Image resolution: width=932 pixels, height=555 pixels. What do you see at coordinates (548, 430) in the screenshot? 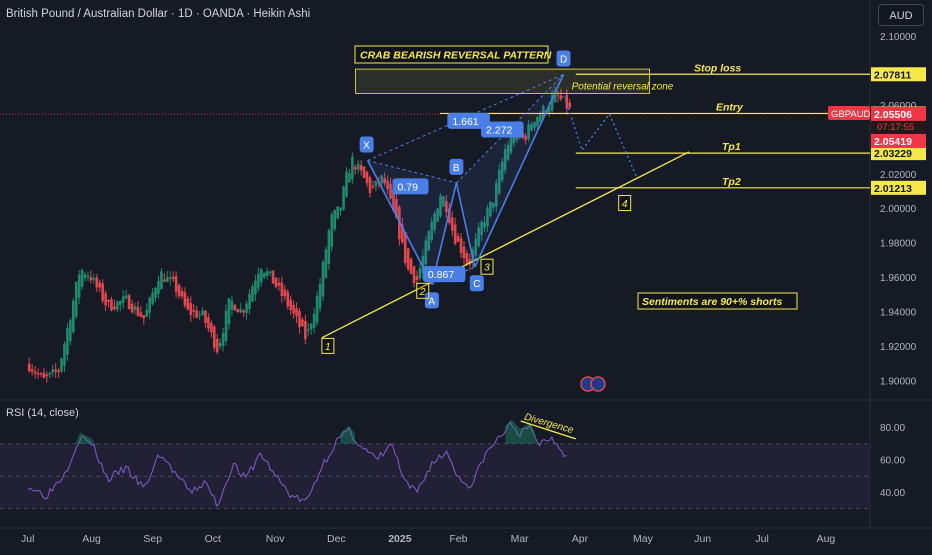
I see `divergence-line` at bounding box center [548, 430].